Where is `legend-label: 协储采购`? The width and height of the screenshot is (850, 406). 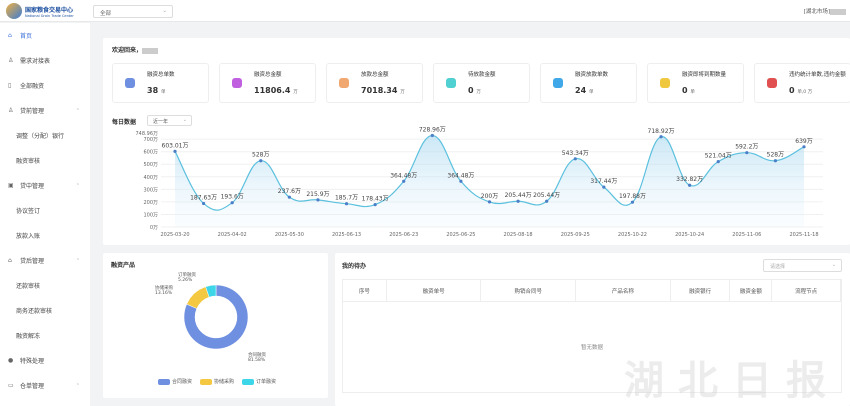 legend-label: 协储采购 is located at coordinates (224, 382).